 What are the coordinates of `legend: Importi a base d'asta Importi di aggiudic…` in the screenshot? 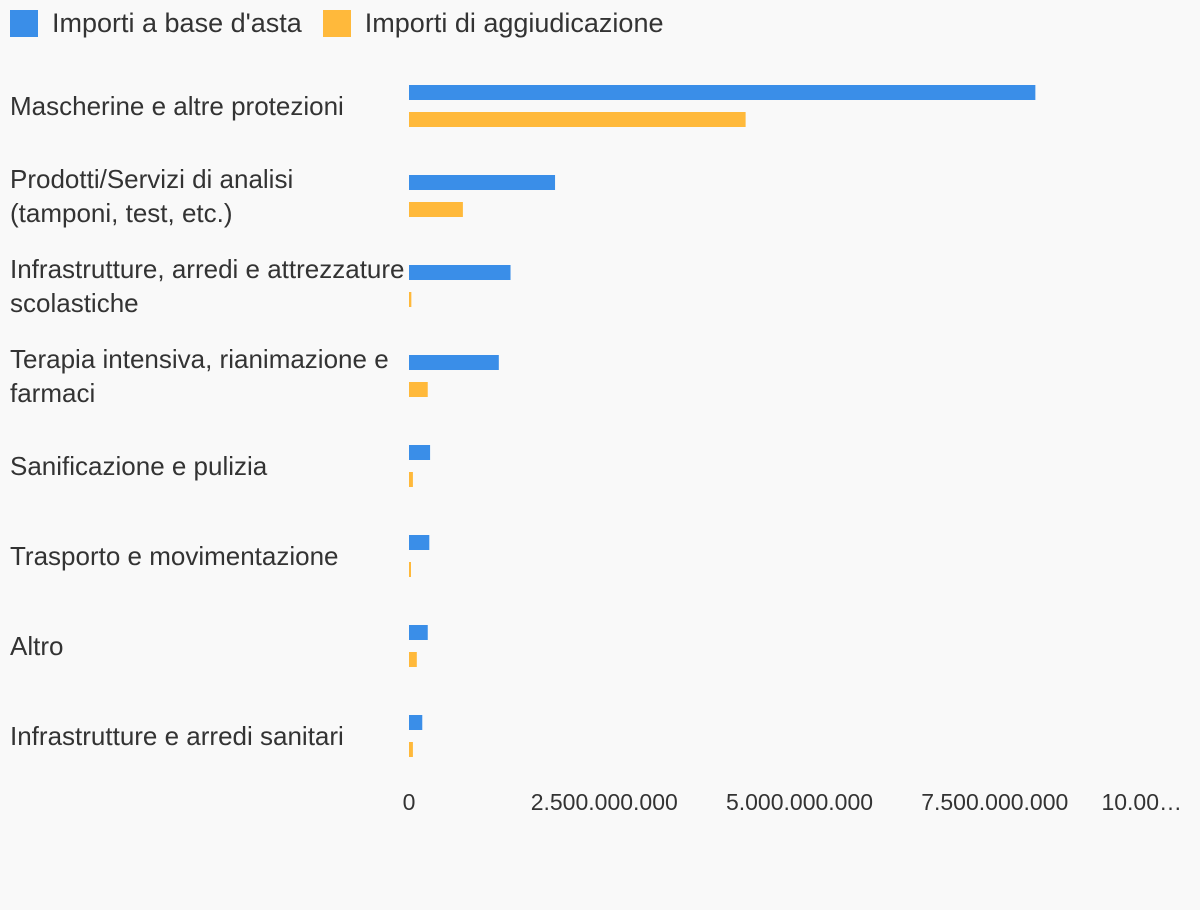 It's located at (347, 23).